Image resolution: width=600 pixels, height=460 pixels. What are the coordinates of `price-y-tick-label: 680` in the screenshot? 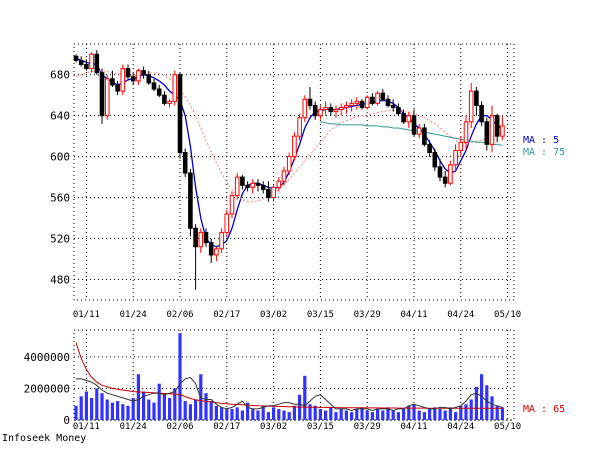 It's located at (60, 75).